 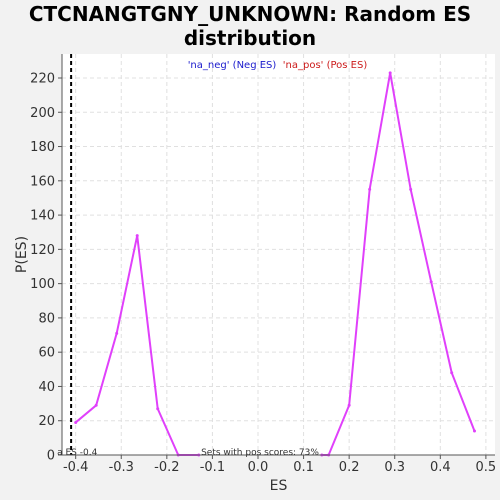 I want to click on x-tick-label: 0.2, so click(x=349, y=467).